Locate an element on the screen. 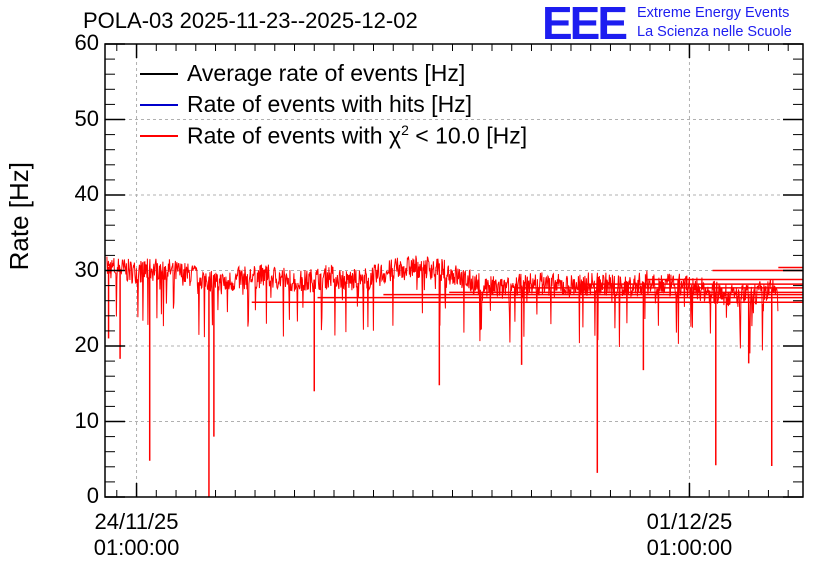 The height and width of the screenshot is (572, 836). eee-logo: EEE is located at coordinates (585, 24).